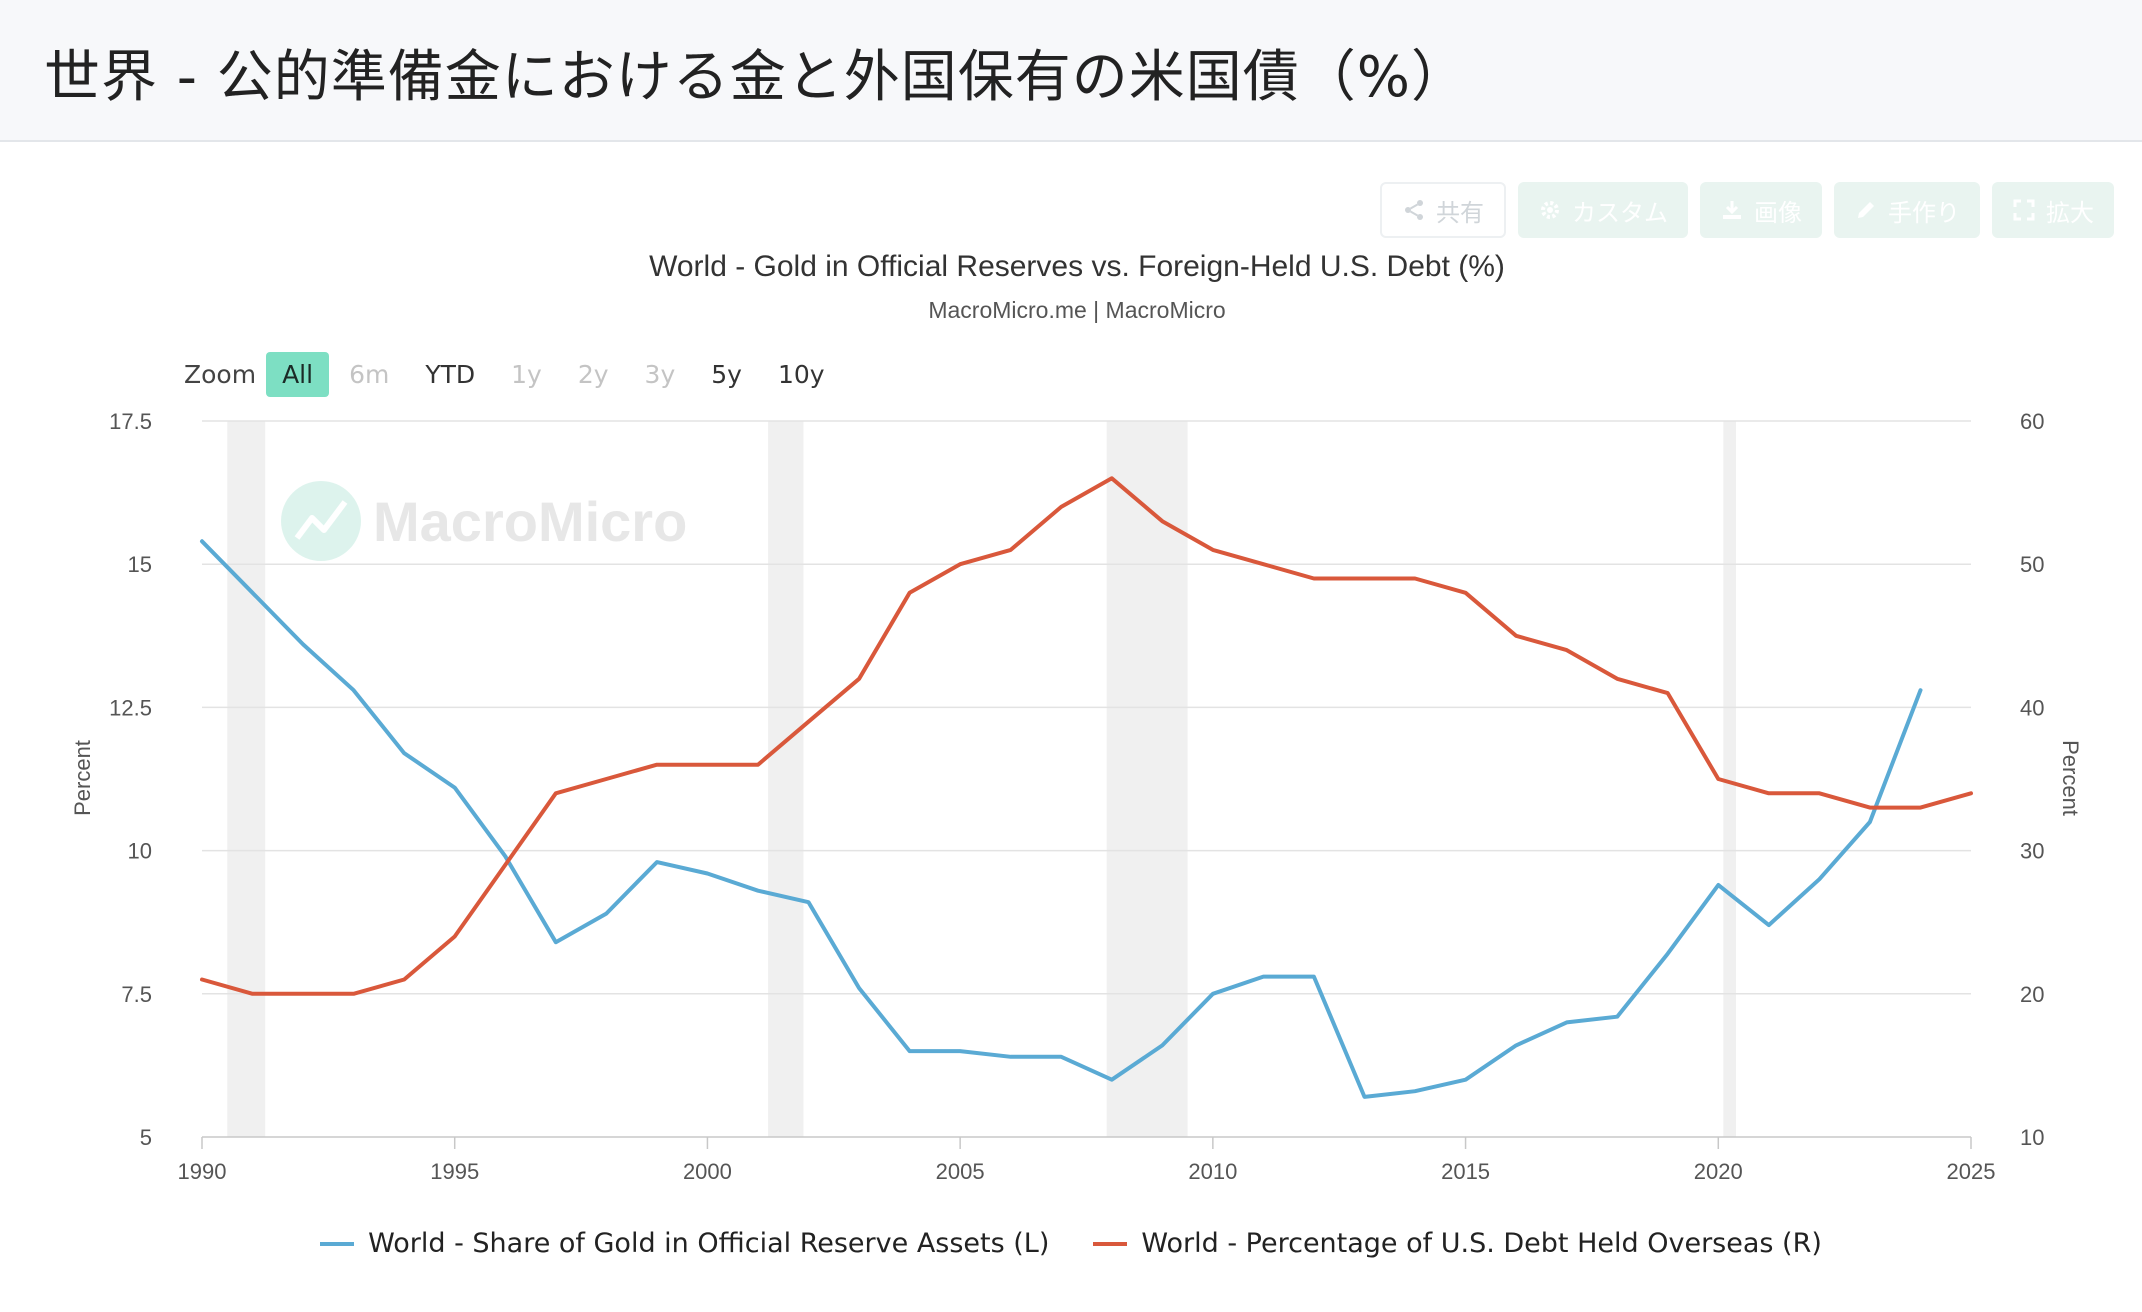 The width and height of the screenshot is (2142, 1312). What do you see at coordinates (136, 994) in the screenshot?
I see `y-tick-label-left: 7.5` at bounding box center [136, 994].